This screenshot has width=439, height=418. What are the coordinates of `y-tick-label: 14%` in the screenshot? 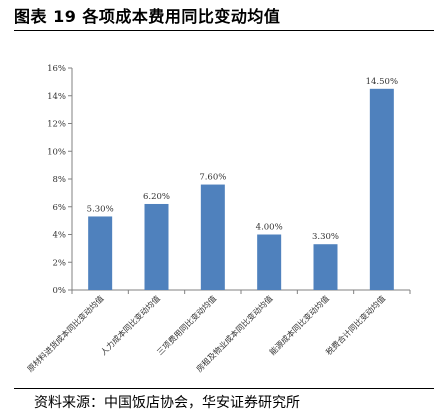 It's located at (56, 97).